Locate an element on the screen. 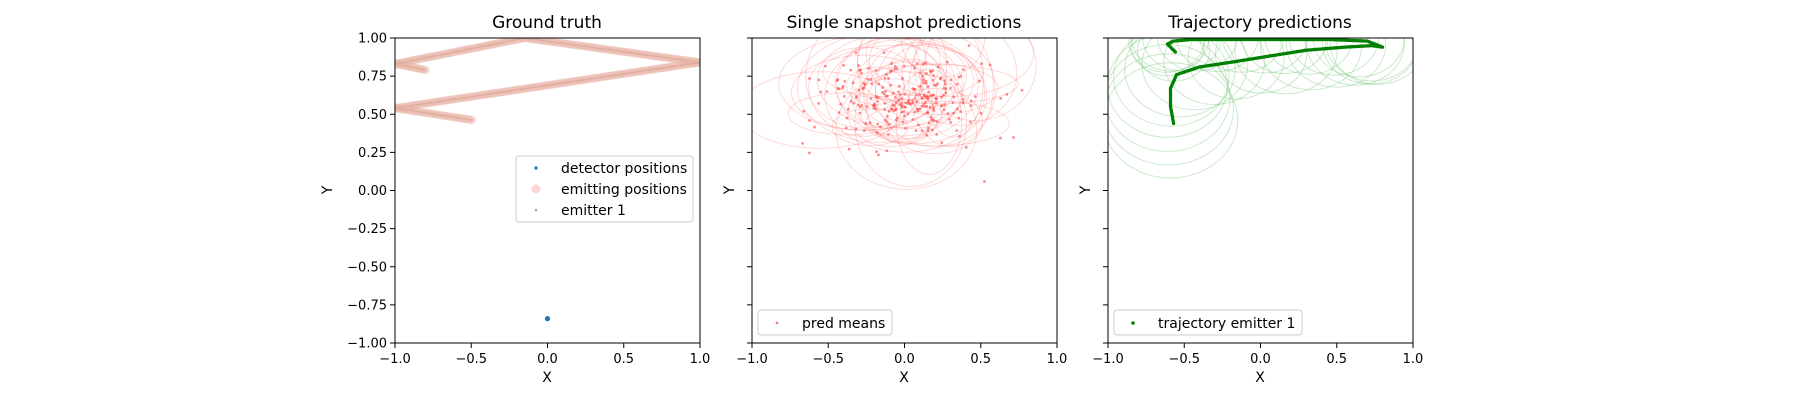 Image resolution: width=1800 pixels, height=400 pixels. x-tick-label: −1.0 is located at coordinates (1108, 359).